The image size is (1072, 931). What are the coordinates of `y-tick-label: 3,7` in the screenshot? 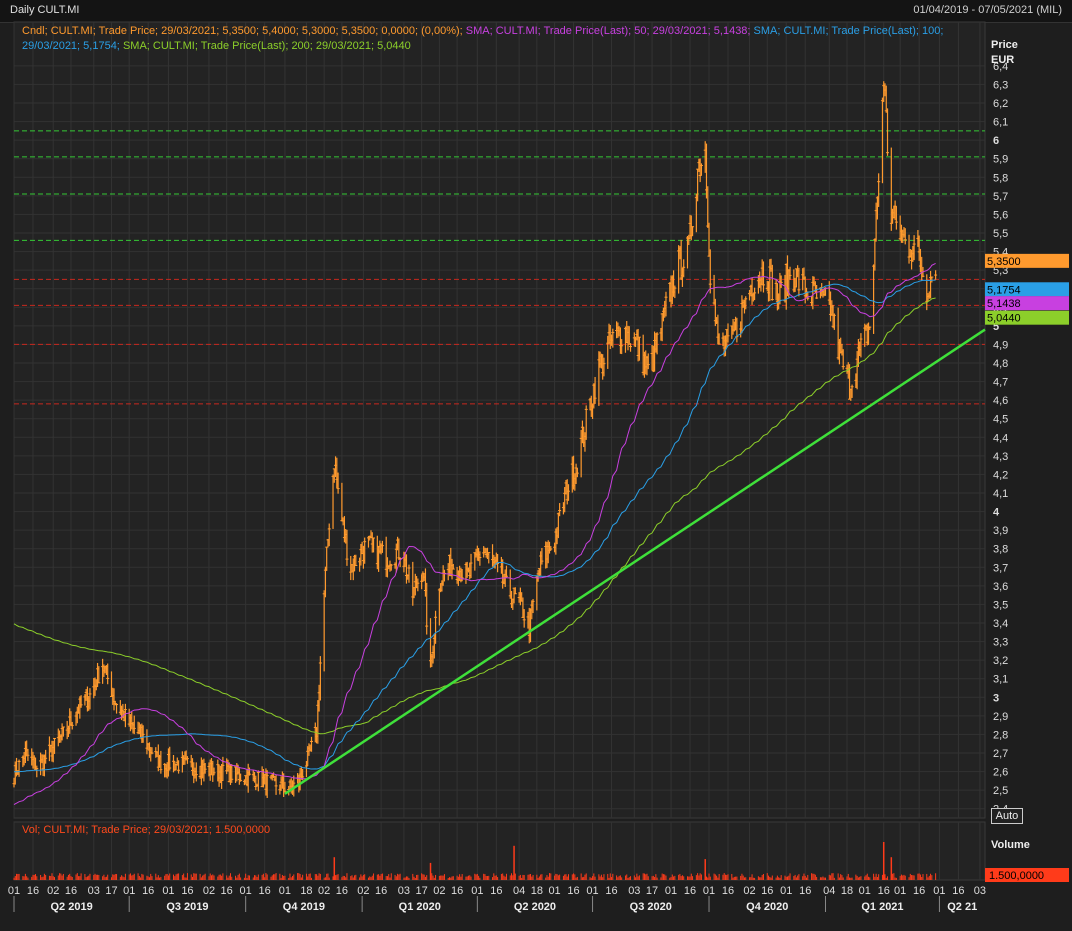 It's located at (1000, 568).